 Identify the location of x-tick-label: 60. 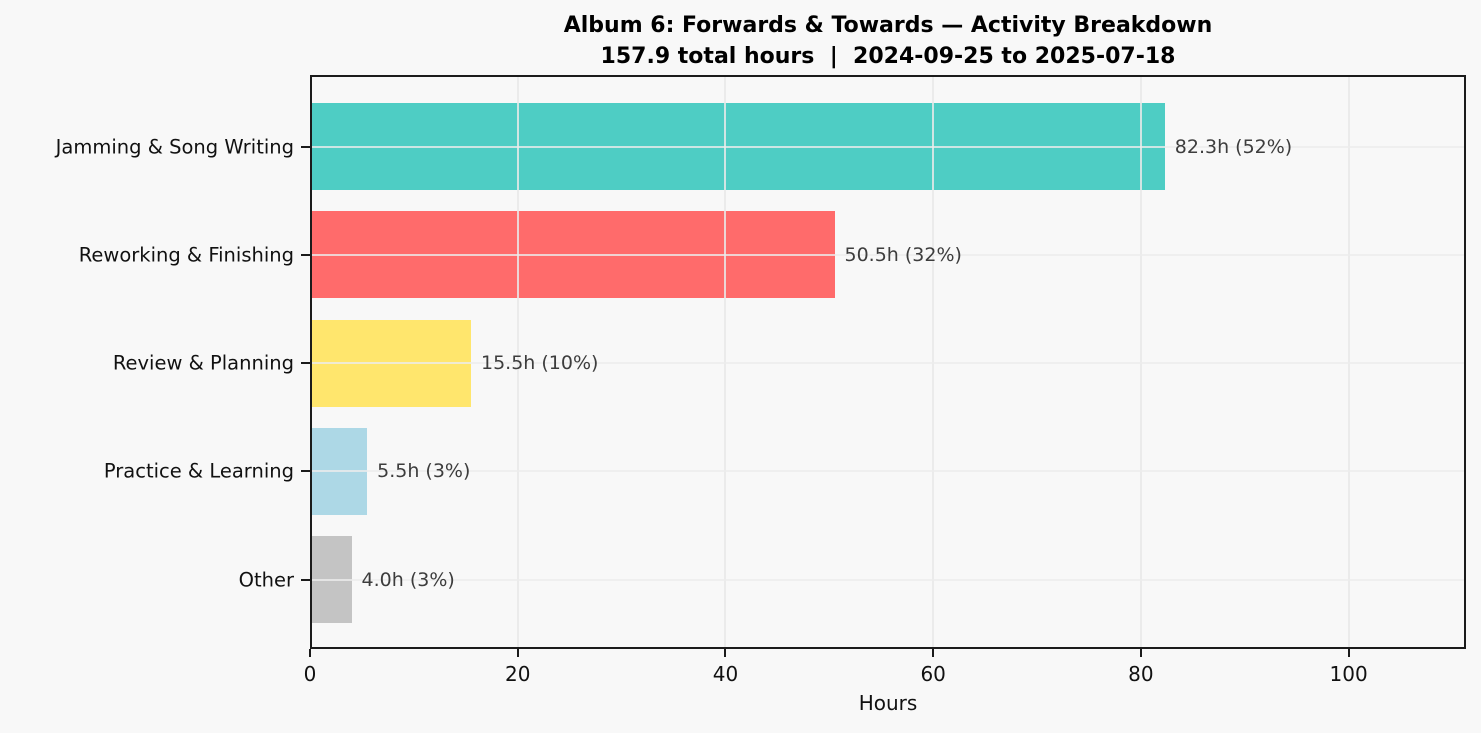
(933, 674).